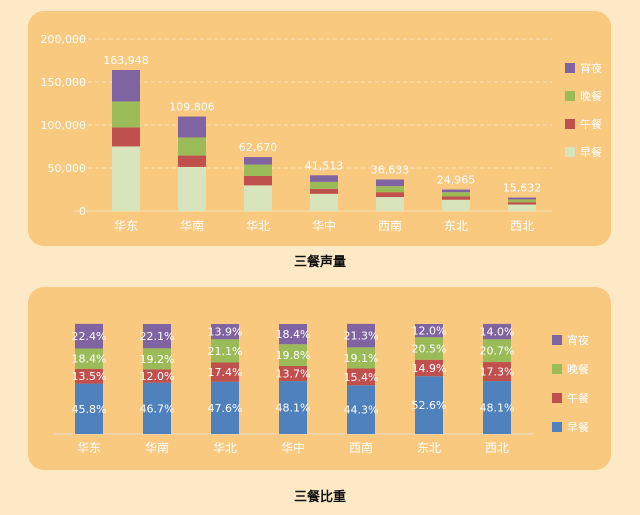  Describe the element at coordinates (361, 377) in the screenshot. I see `share-percent-label: 15.4%` at that location.